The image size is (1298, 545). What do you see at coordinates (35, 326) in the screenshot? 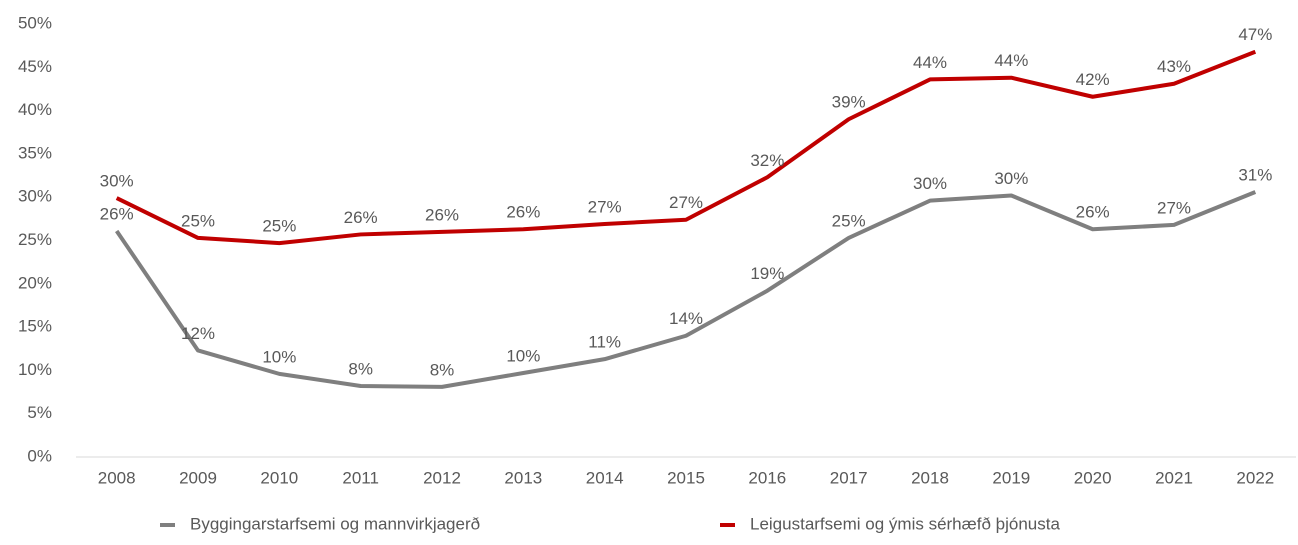
I see `y-tick-label: 15%` at bounding box center [35, 326].